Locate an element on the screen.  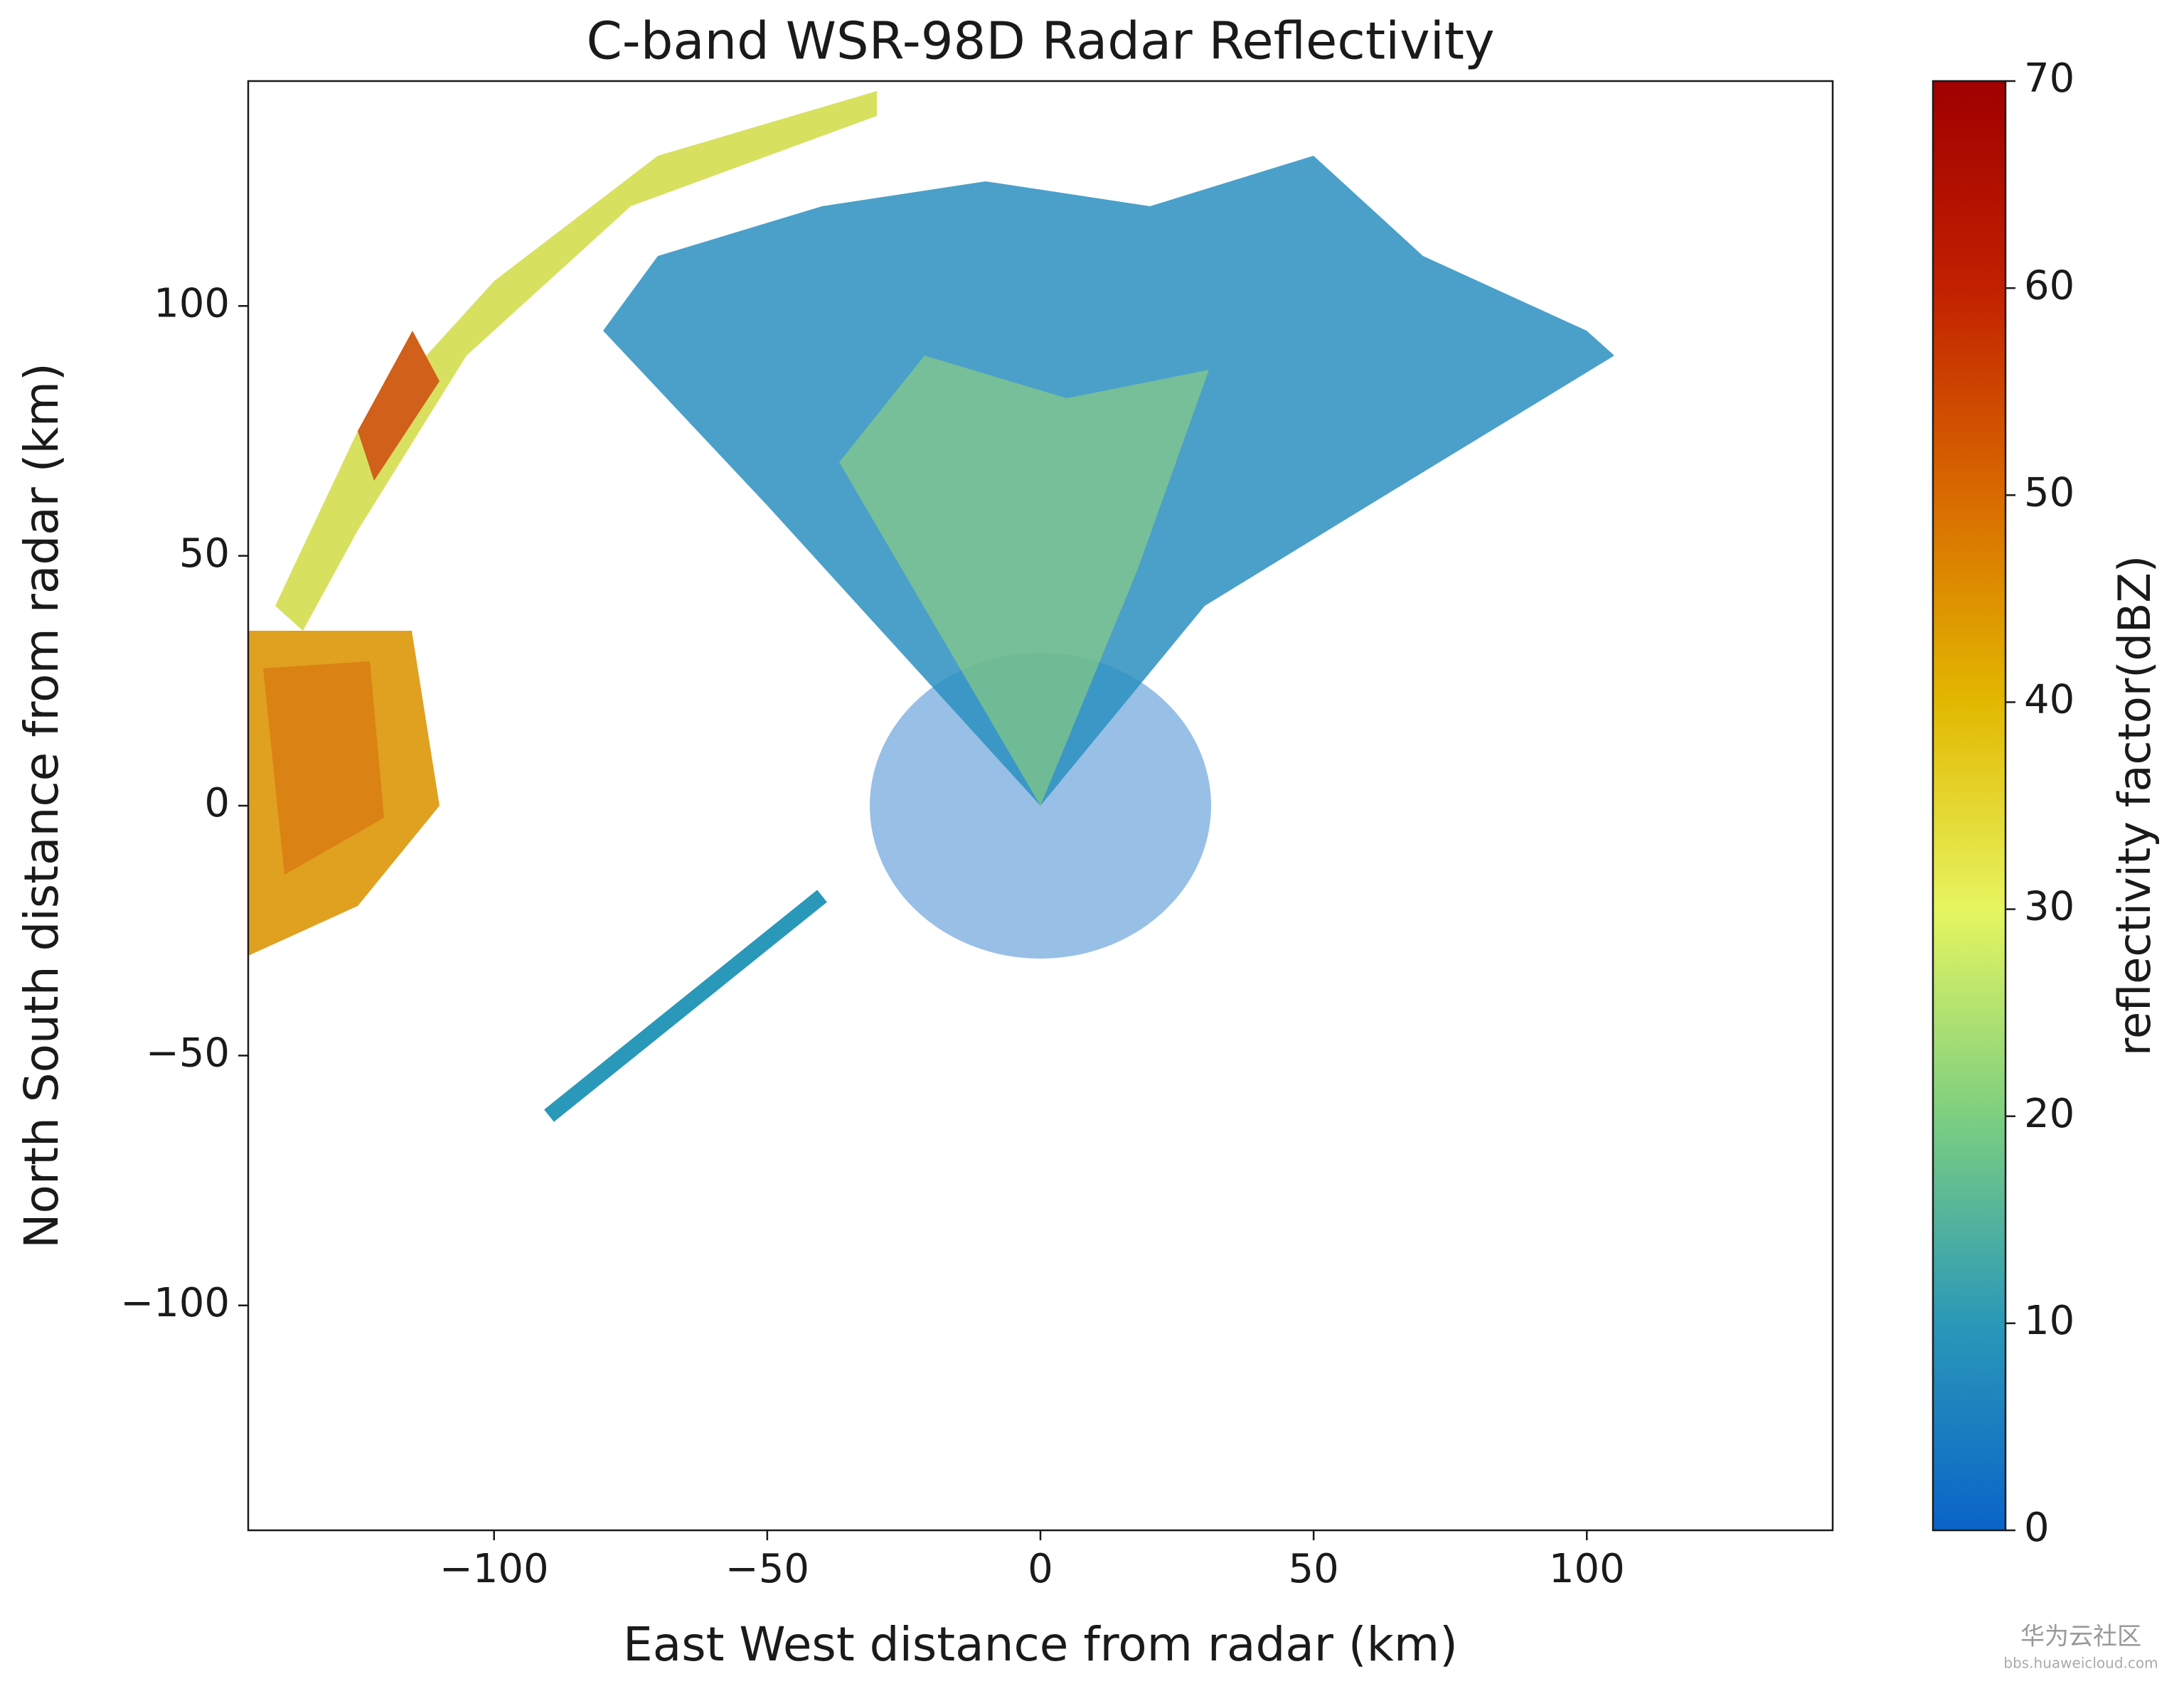
x-tick-label: 100 is located at coordinates (1587, 1569).